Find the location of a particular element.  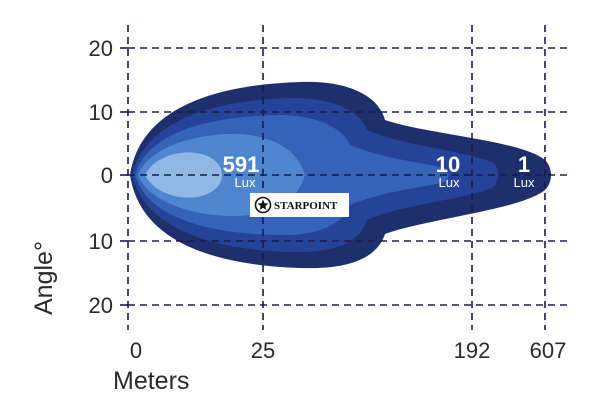

lux-label-1: 1 is located at coordinates (524, 164).